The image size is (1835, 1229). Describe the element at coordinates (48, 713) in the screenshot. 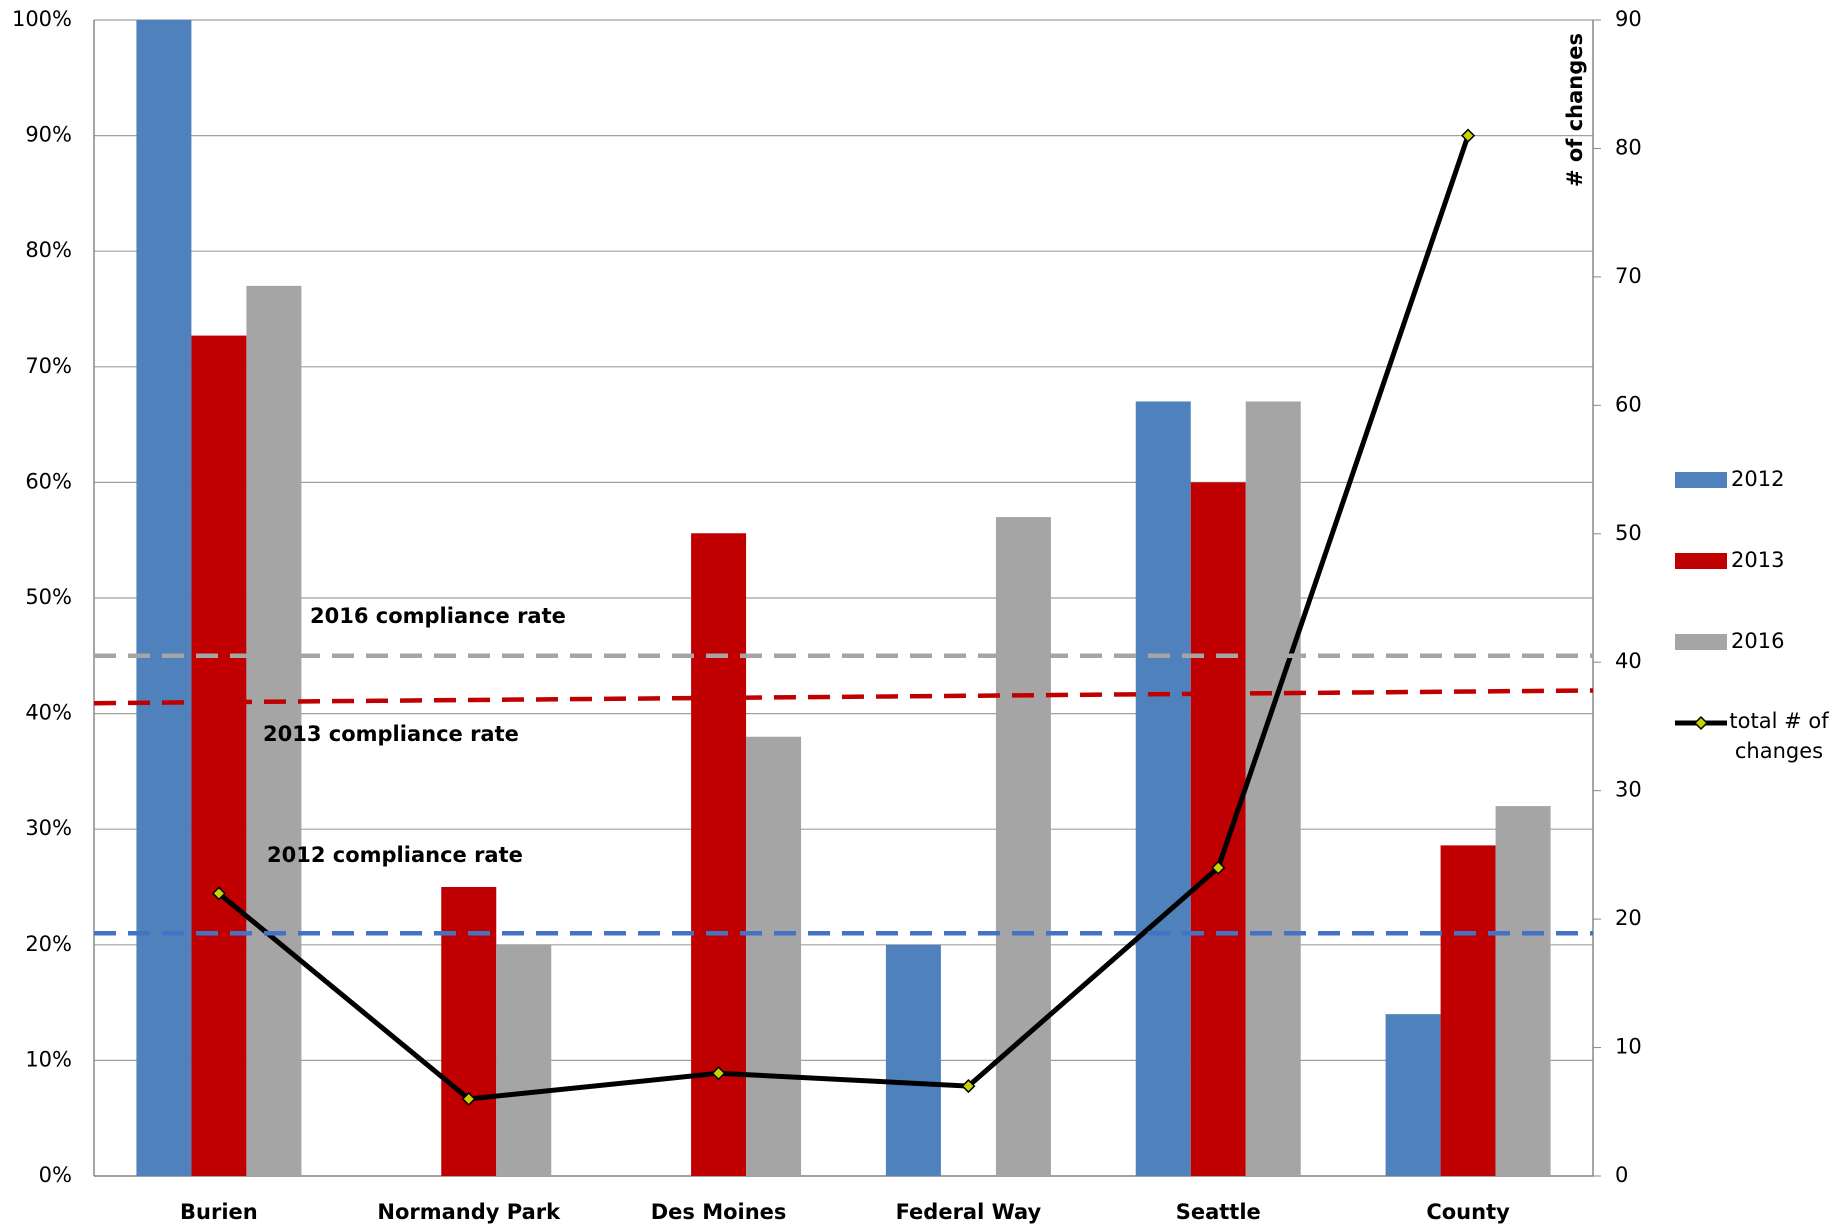

I see `y-tick-label: 40%` at that location.